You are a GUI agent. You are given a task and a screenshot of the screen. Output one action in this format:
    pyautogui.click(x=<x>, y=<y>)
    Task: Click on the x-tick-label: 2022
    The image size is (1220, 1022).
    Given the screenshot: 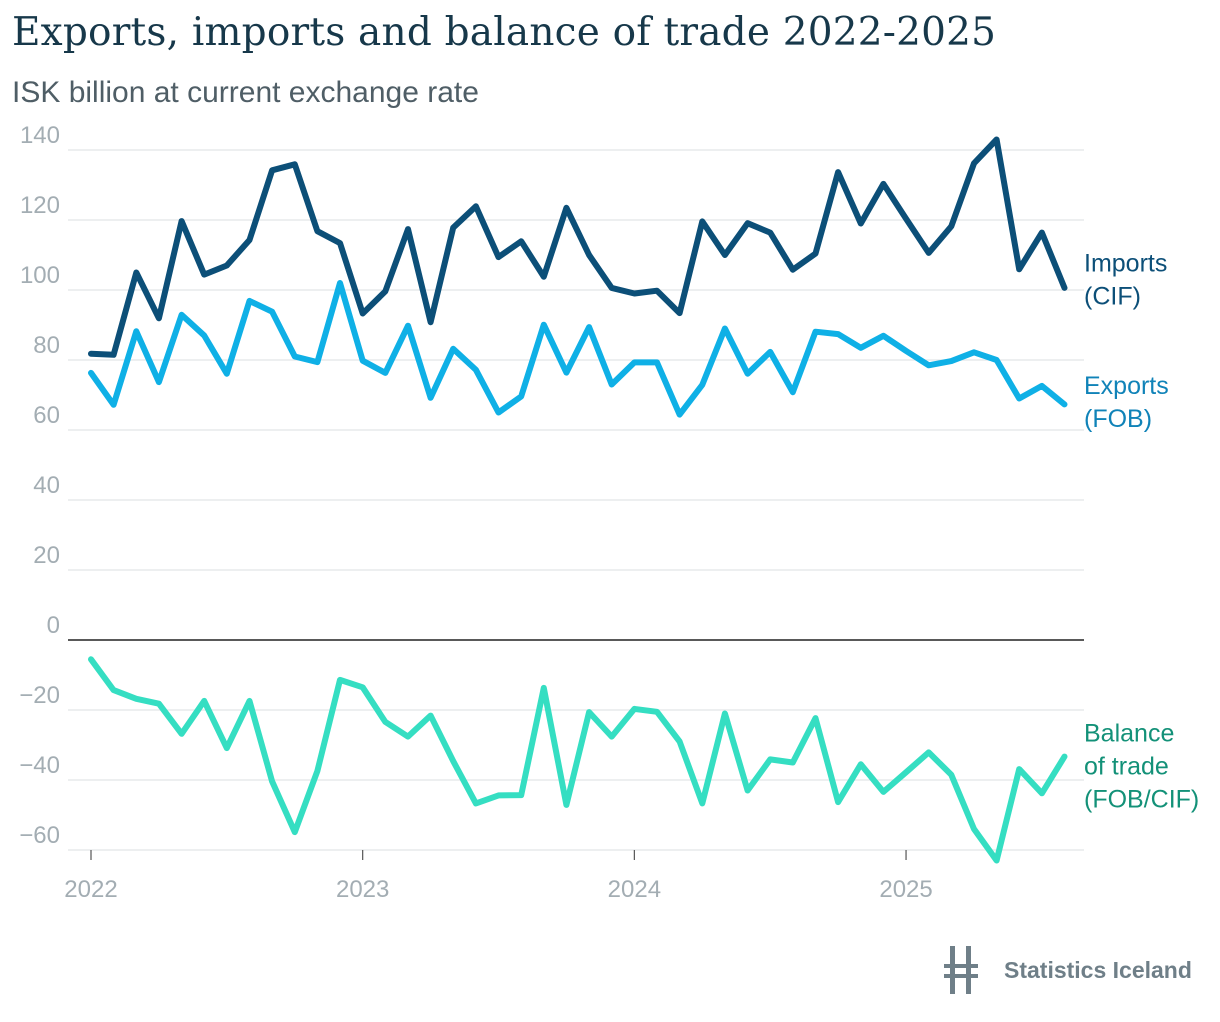 What is the action you would take?
    pyautogui.click(x=90, y=889)
    